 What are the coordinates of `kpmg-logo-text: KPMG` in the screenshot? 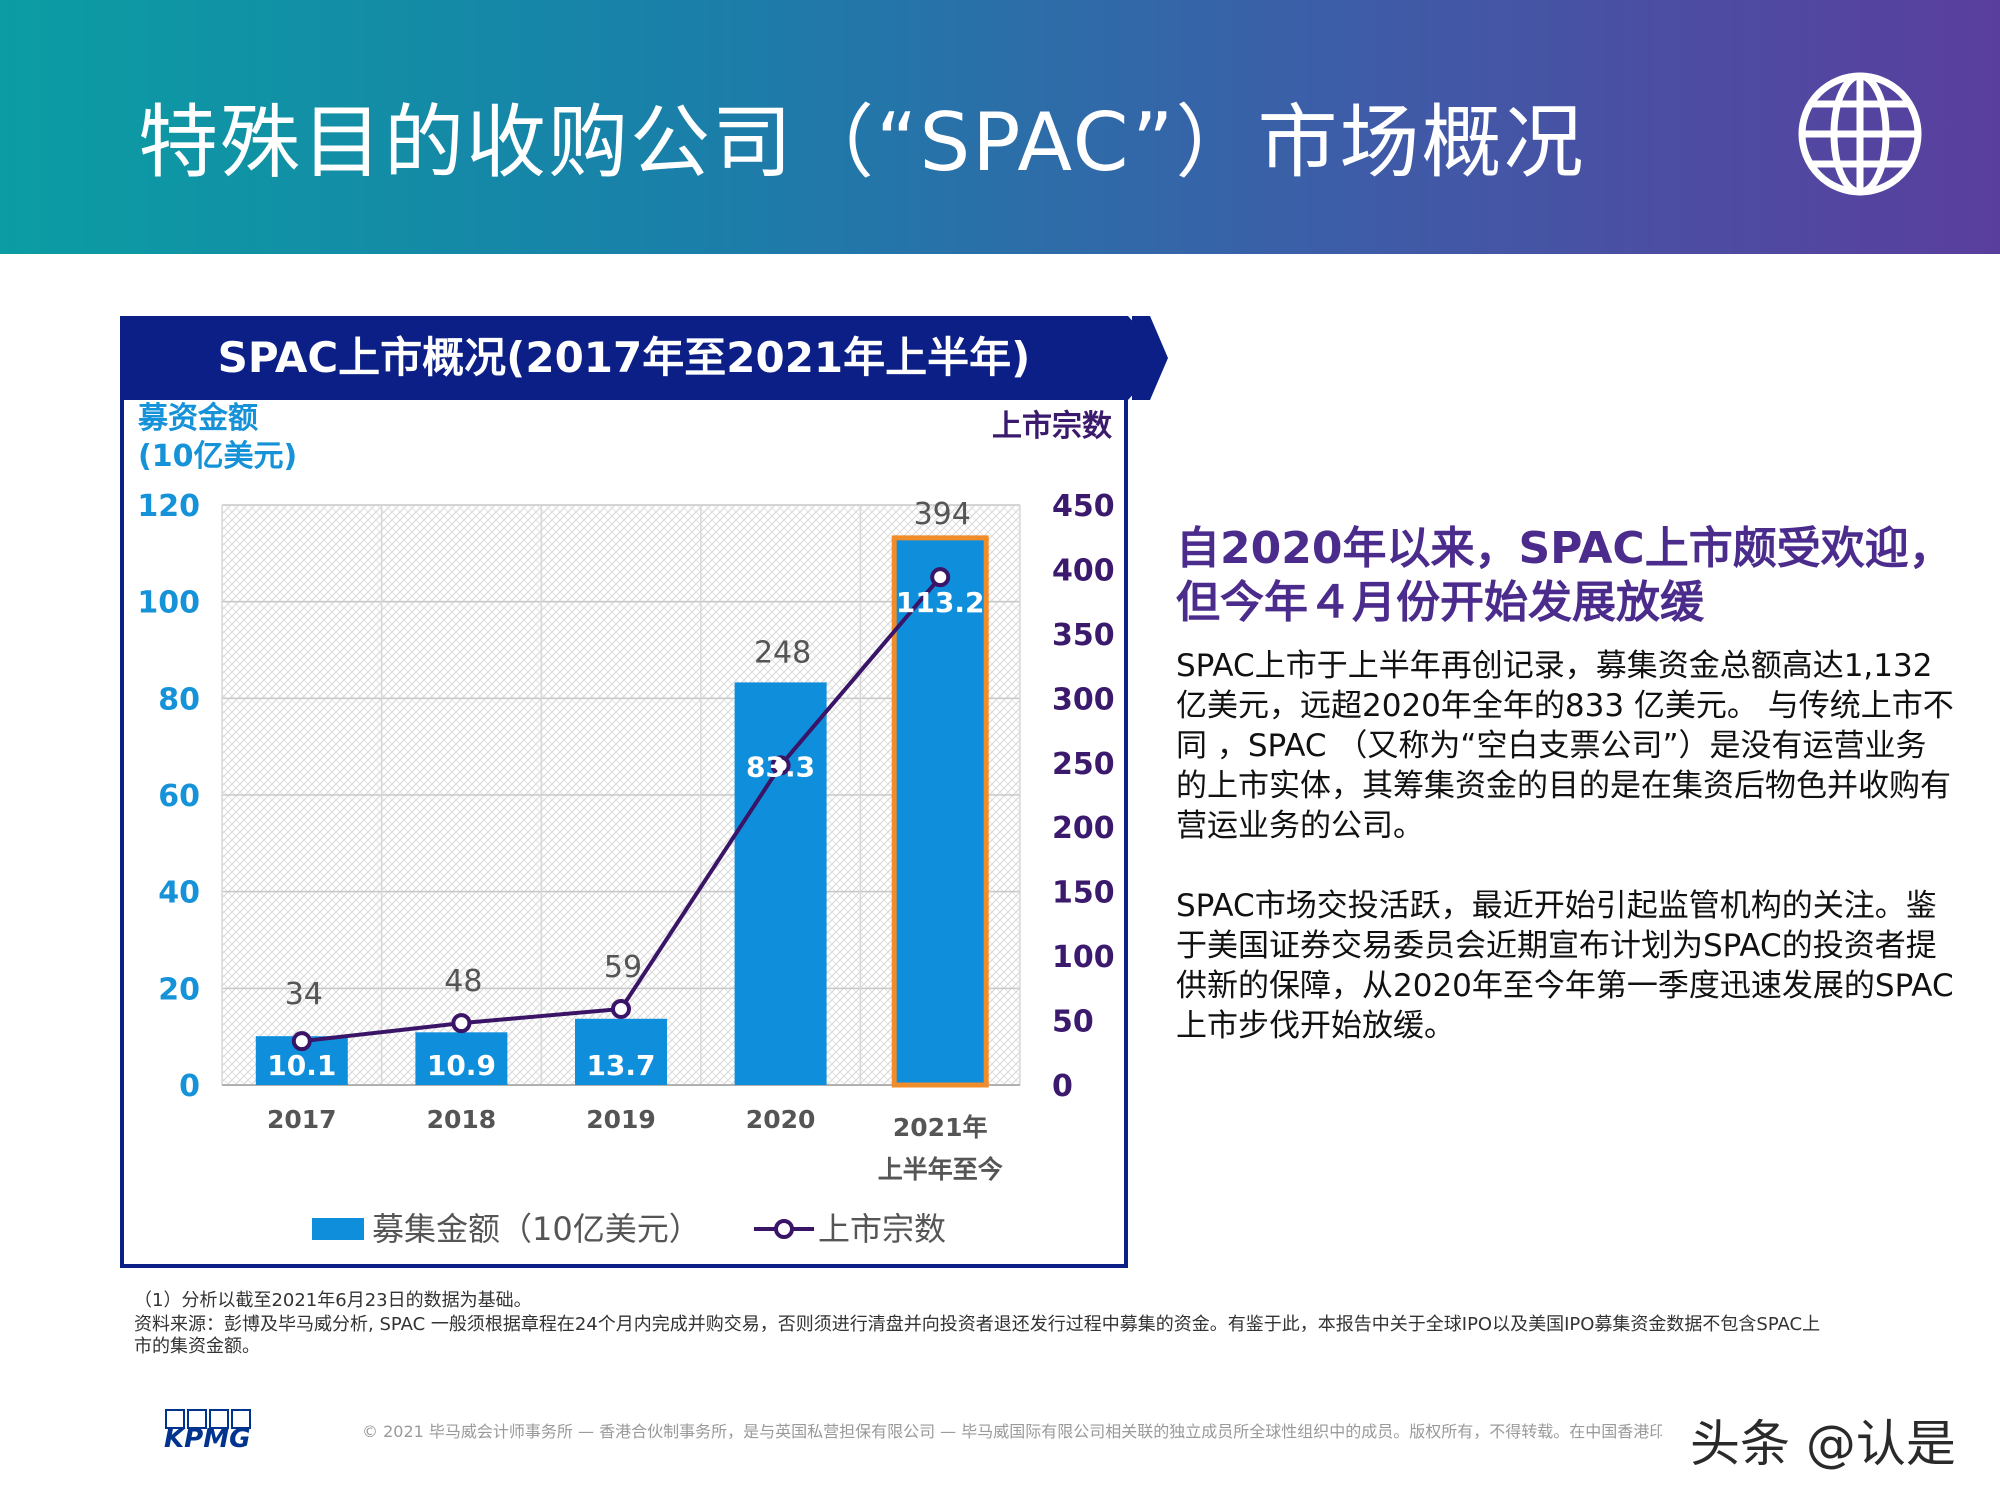 It's located at (207, 1439).